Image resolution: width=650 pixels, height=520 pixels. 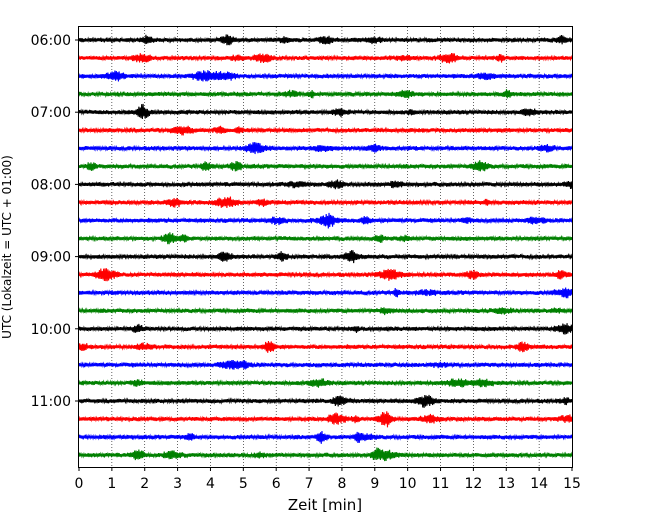 What do you see at coordinates (177, 484) in the screenshot?
I see `x-tick-label: 3` at bounding box center [177, 484].